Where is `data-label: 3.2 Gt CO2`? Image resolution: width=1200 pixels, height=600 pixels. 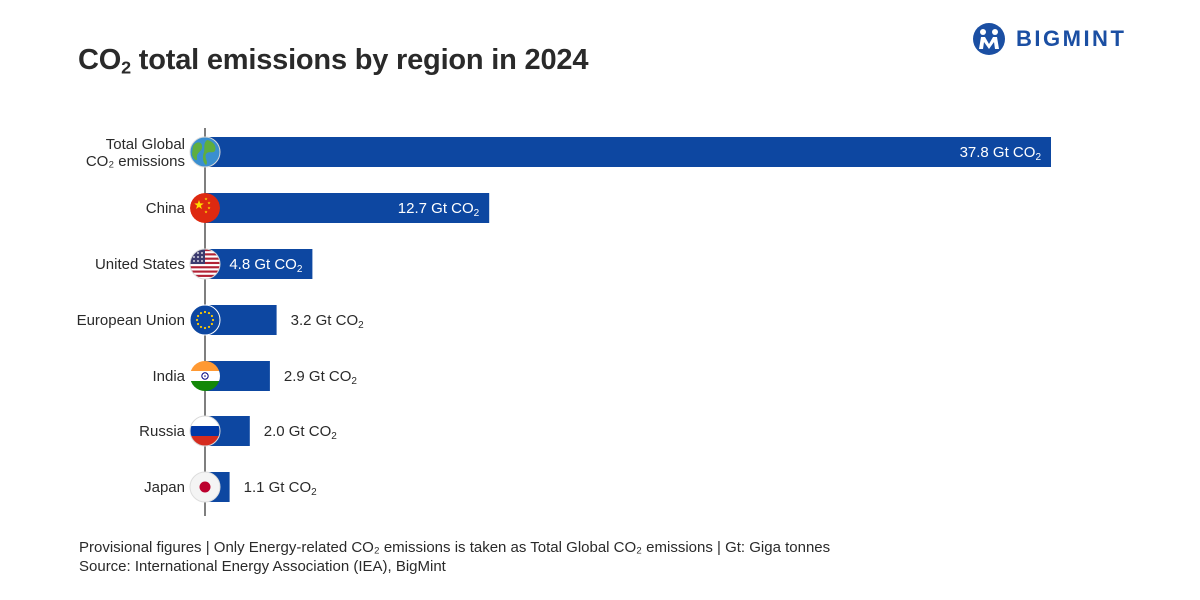 data-label: 3.2 Gt CO2 is located at coordinates (328, 321).